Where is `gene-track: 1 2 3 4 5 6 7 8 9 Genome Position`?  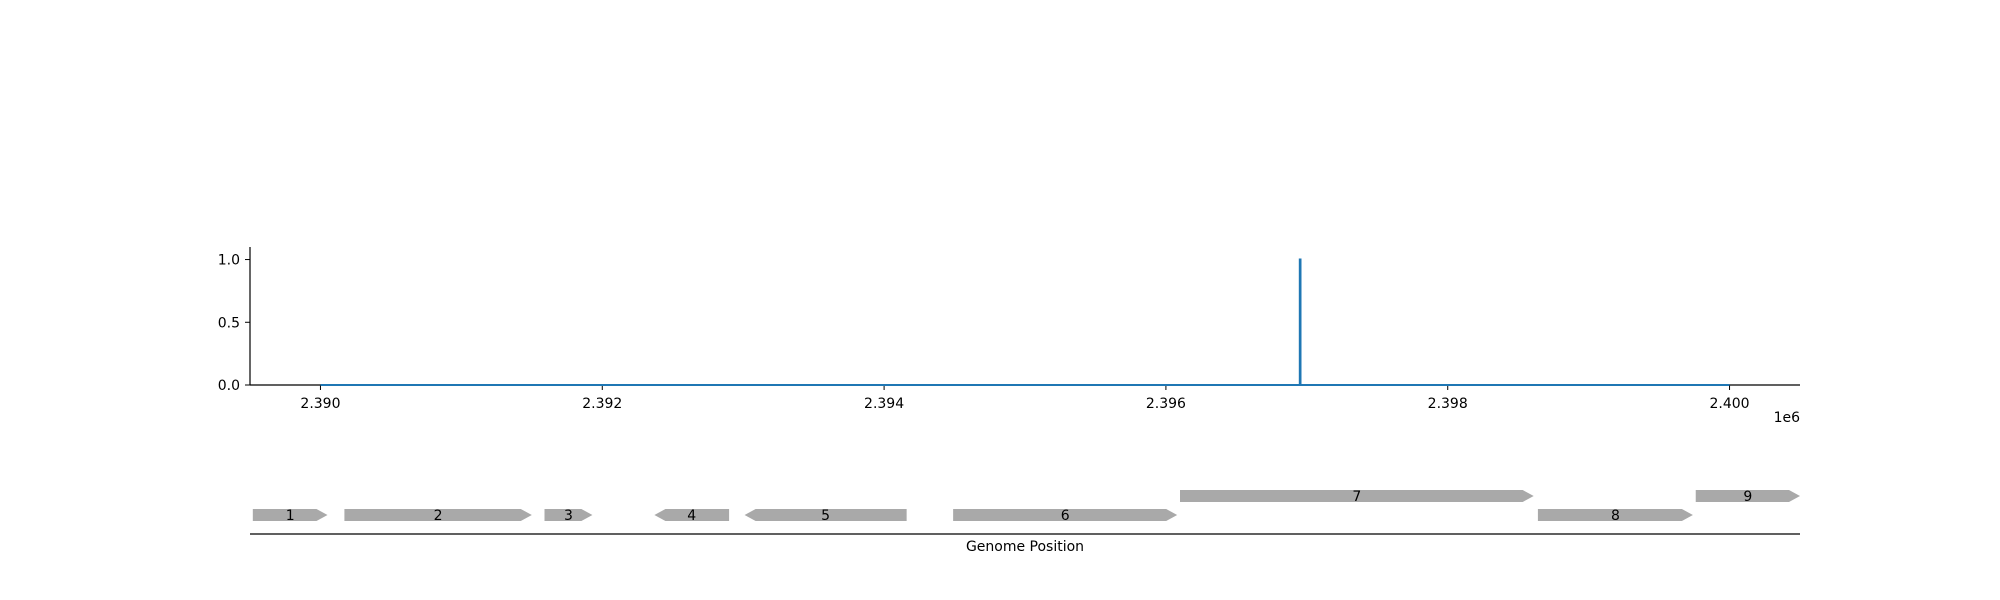 gene-track: 1 2 3 4 5 6 7 8 9 Genome Position is located at coordinates (1025, 522).